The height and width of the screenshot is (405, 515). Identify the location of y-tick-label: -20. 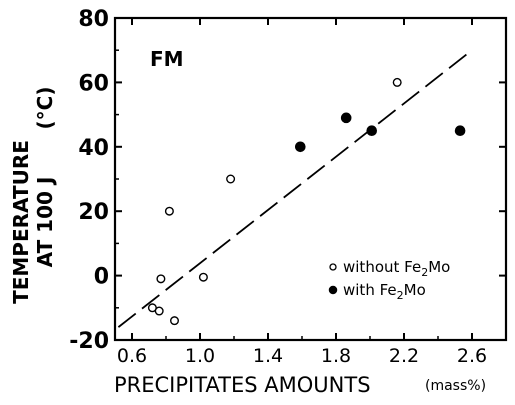
(89, 341).